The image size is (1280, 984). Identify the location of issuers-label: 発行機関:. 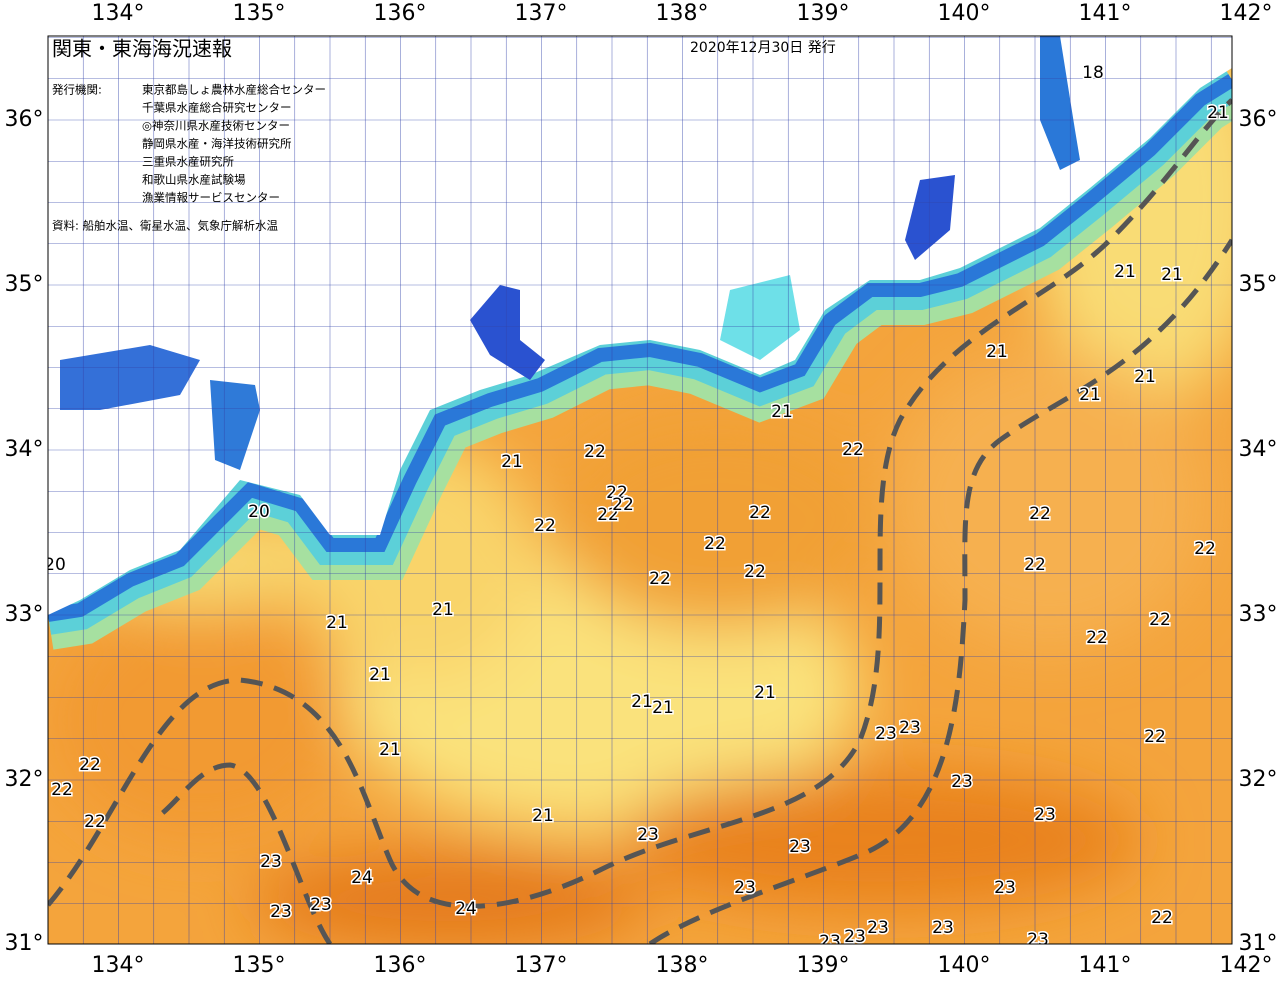
(77, 90).